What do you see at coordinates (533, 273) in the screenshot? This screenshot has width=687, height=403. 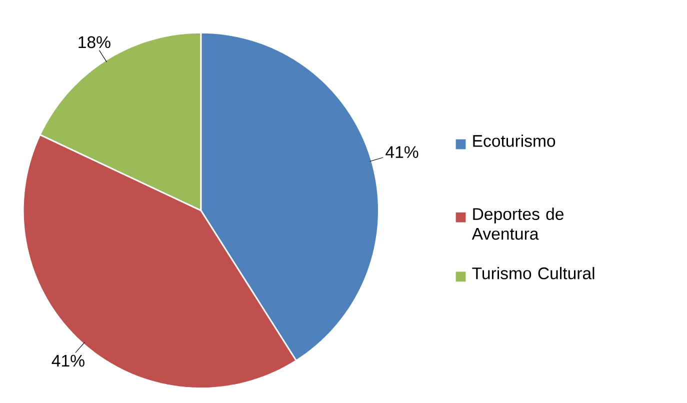 I see `legend-label: Turismo Cultural` at bounding box center [533, 273].